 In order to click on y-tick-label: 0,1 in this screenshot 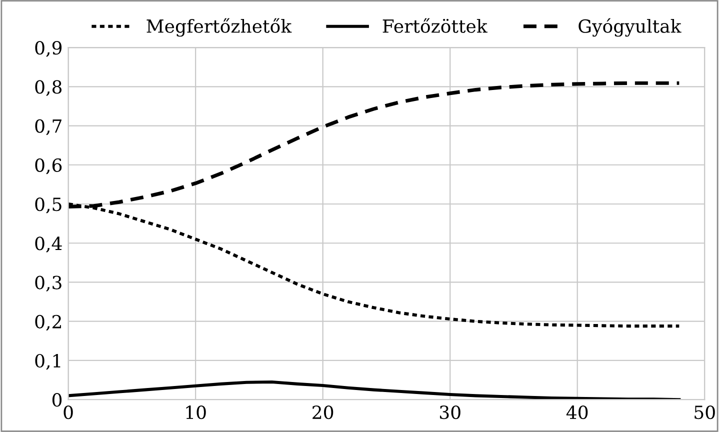, I will do `click(47, 362)`.